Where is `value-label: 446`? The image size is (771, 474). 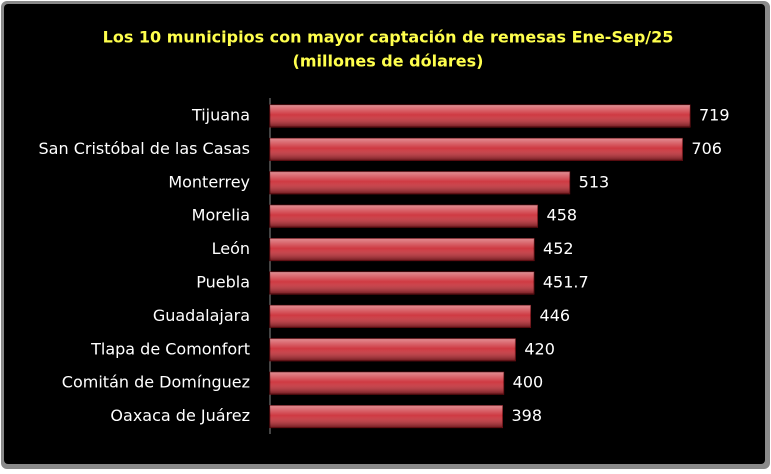
value-label: 446 is located at coordinates (555, 315).